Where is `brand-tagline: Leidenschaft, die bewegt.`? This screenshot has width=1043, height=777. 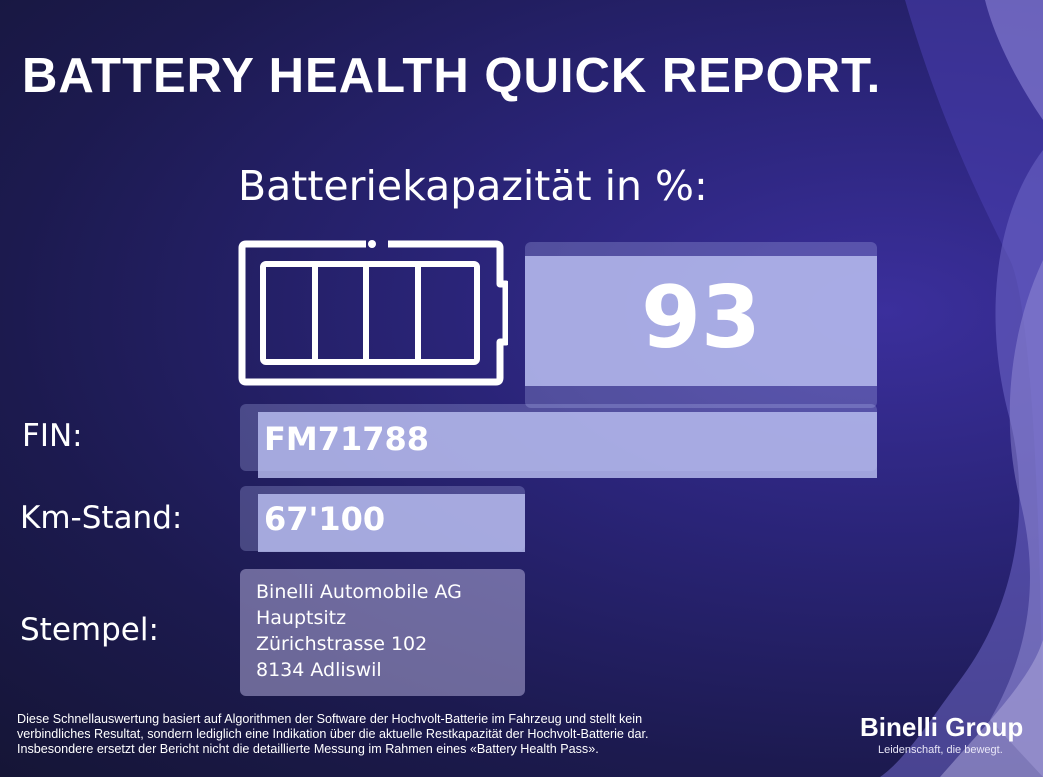
brand-tagline: Leidenschaft, die bewegt. is located at coordinates (940, 750).